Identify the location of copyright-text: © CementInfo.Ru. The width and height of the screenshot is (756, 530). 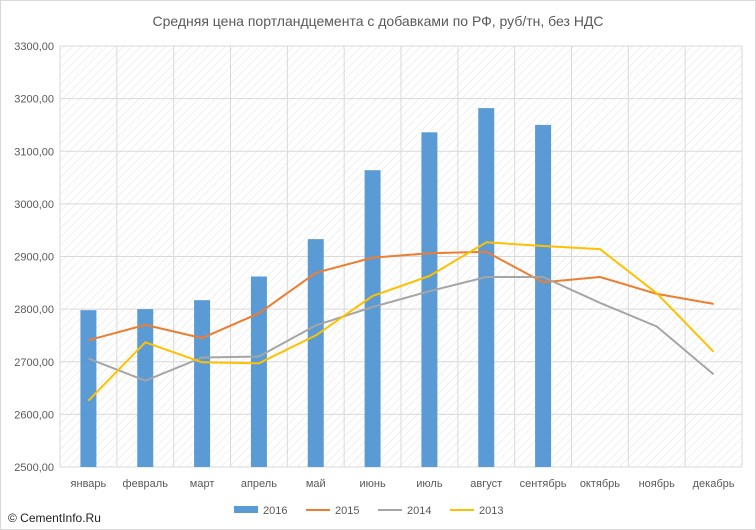
(54, 518).